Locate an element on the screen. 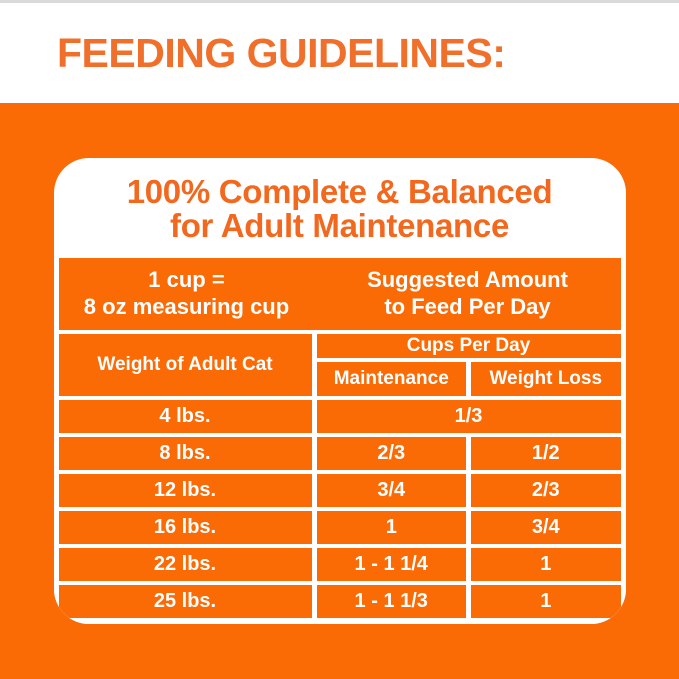 Image resolution: width=679 pixels, height=679 pixels. page-header: FEEDING GUIDELINES: is located at coordinates (339, 53).